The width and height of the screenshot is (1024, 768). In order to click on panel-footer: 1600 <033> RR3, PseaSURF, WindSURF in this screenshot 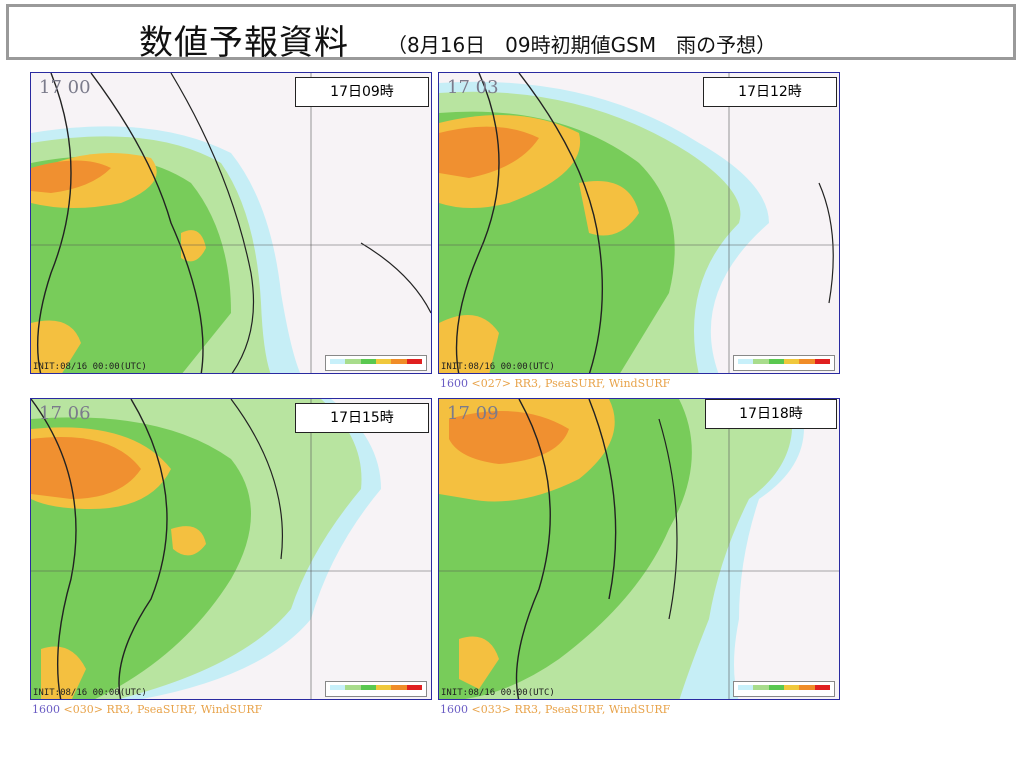, I will do `click(555, 709)`.